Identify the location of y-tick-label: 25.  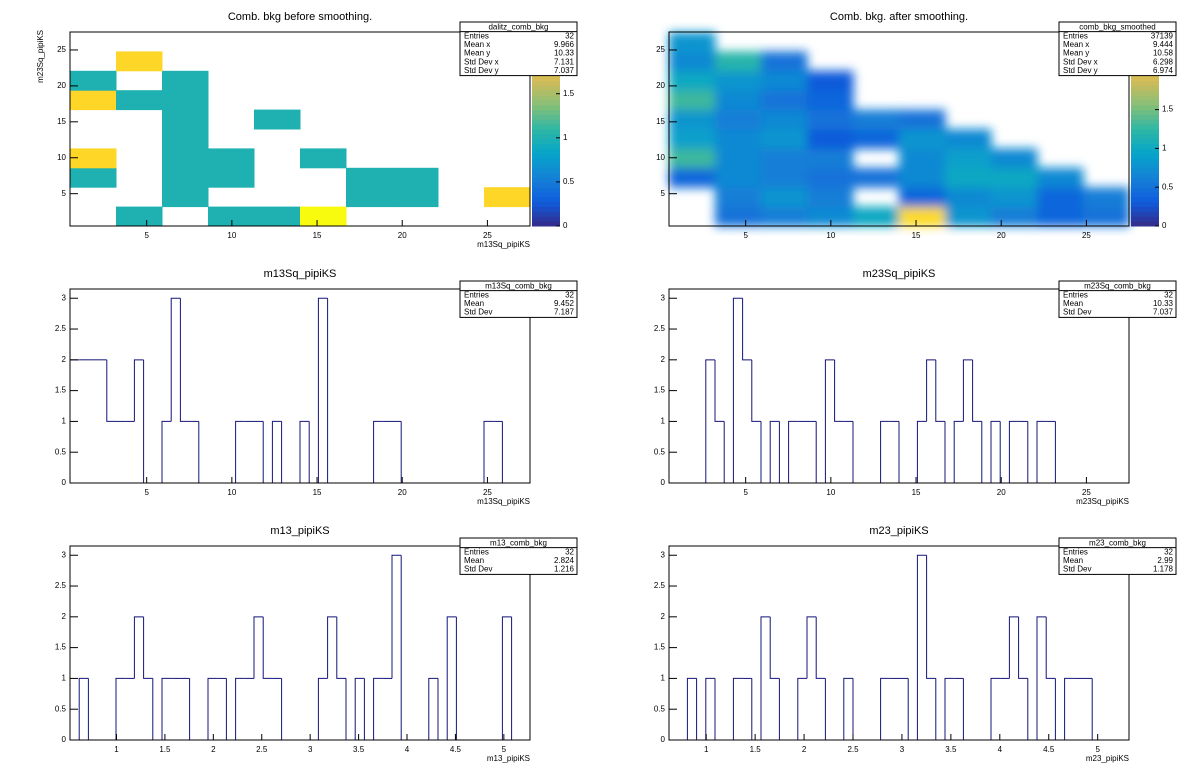
(61, 49).